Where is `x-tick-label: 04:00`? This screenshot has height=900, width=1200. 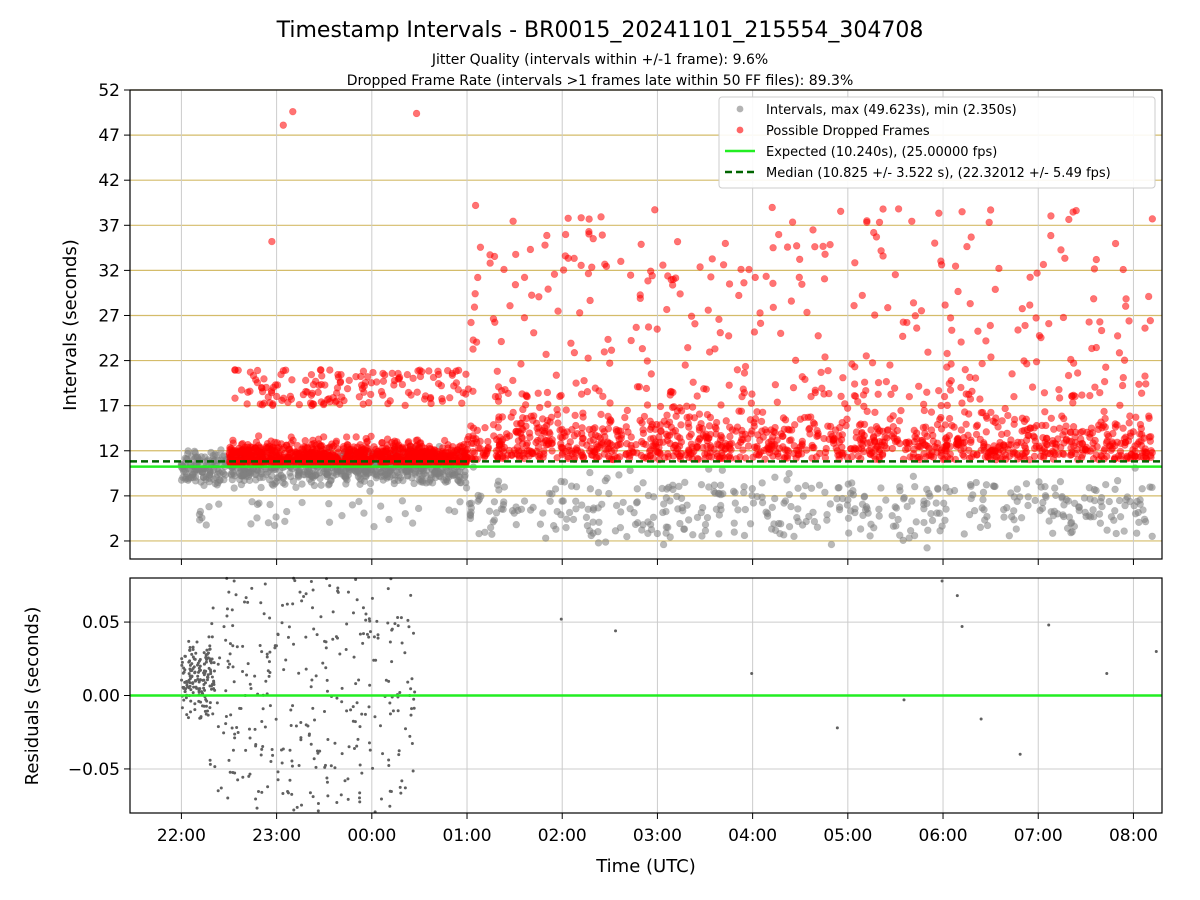 x-tick-label: 04:00 is located at coordinates (752, 836).